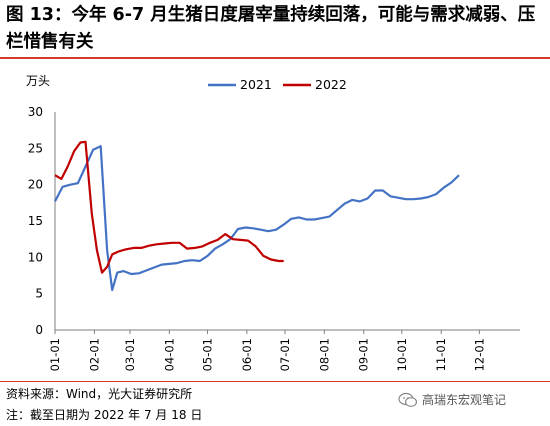 The width and height of the screenshot is (550, 426). What do you see at coordinates (39, 330) in the screenshot?
I see `y-tick-label: 0` at bounding box center [39, 330].